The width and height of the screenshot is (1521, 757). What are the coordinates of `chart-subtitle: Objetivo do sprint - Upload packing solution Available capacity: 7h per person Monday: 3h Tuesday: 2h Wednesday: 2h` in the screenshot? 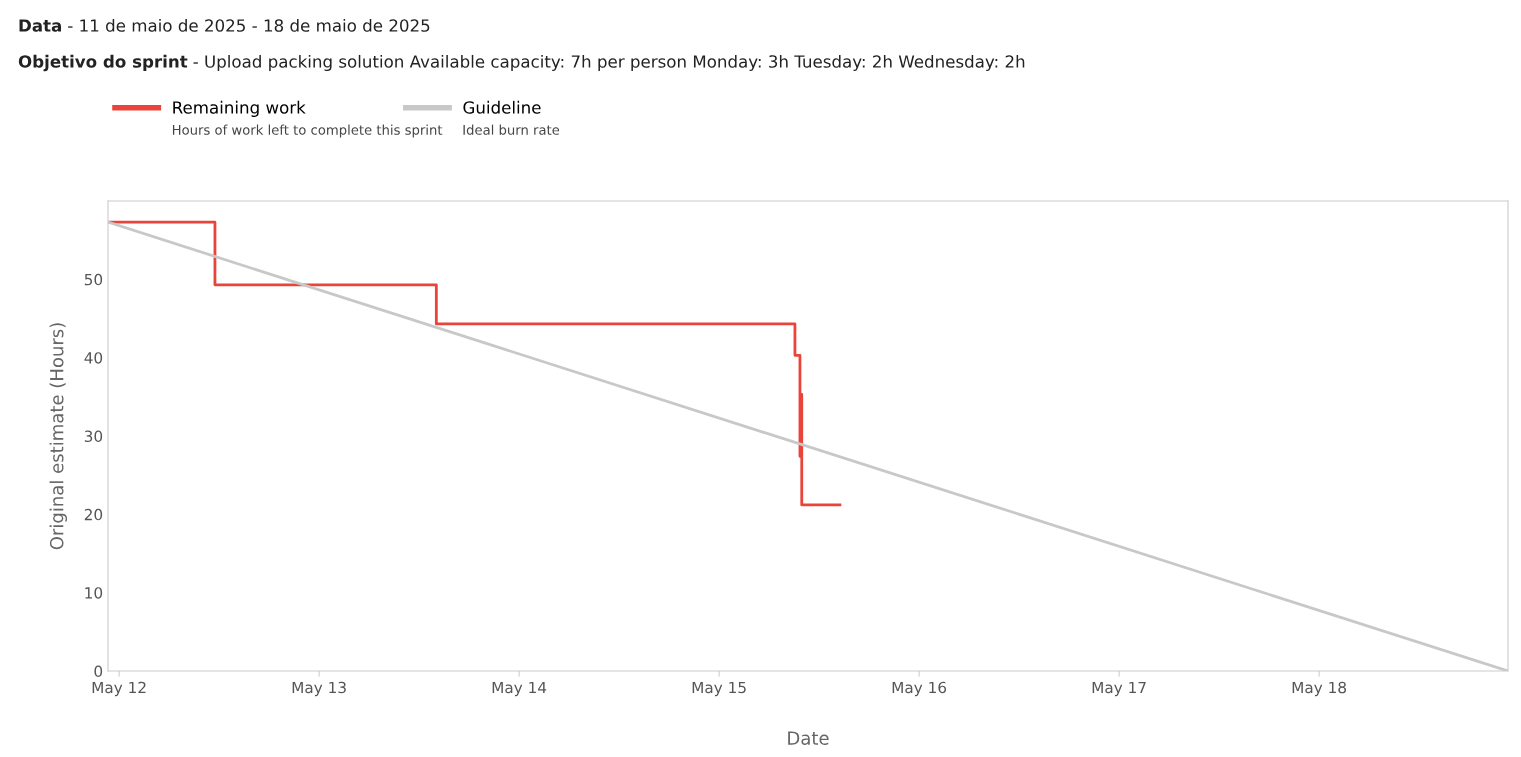 It's located at (521, 63).